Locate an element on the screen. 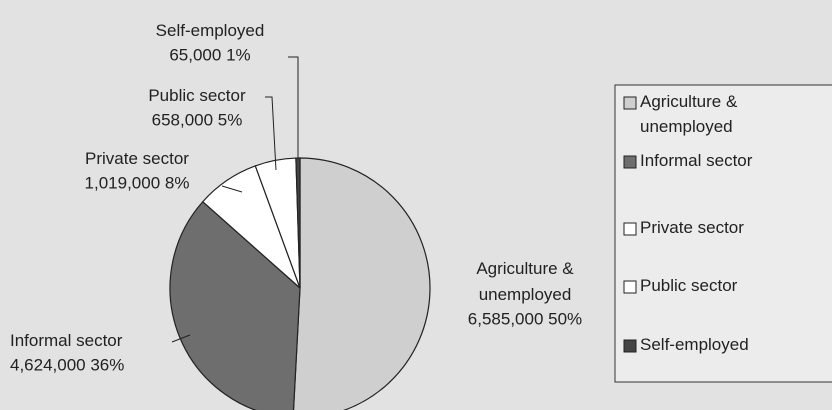 This screenshot has width=832, height=410. slice-value-label: 4,624,000 36% is located at coordinates (67, 364).